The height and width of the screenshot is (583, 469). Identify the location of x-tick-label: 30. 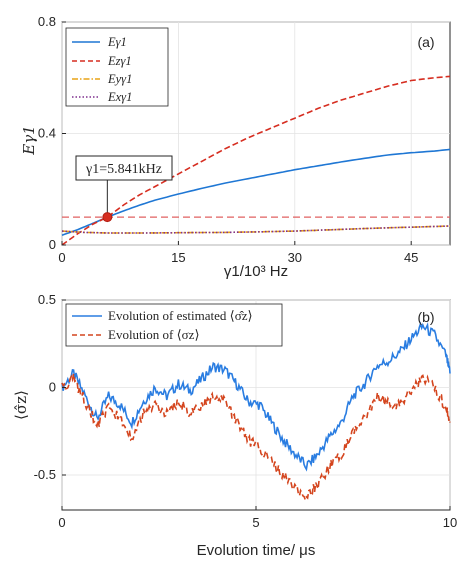
(295, 257).